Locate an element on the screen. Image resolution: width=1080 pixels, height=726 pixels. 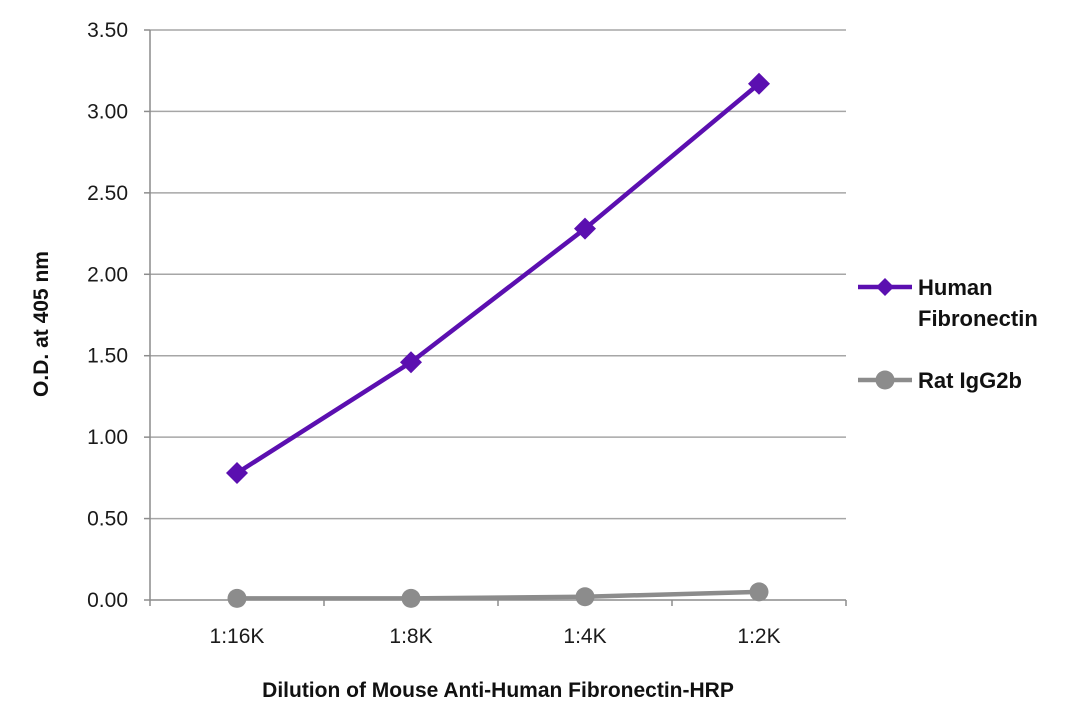
legend-label: Human Fibronectin is located at coordinates (978, 303).